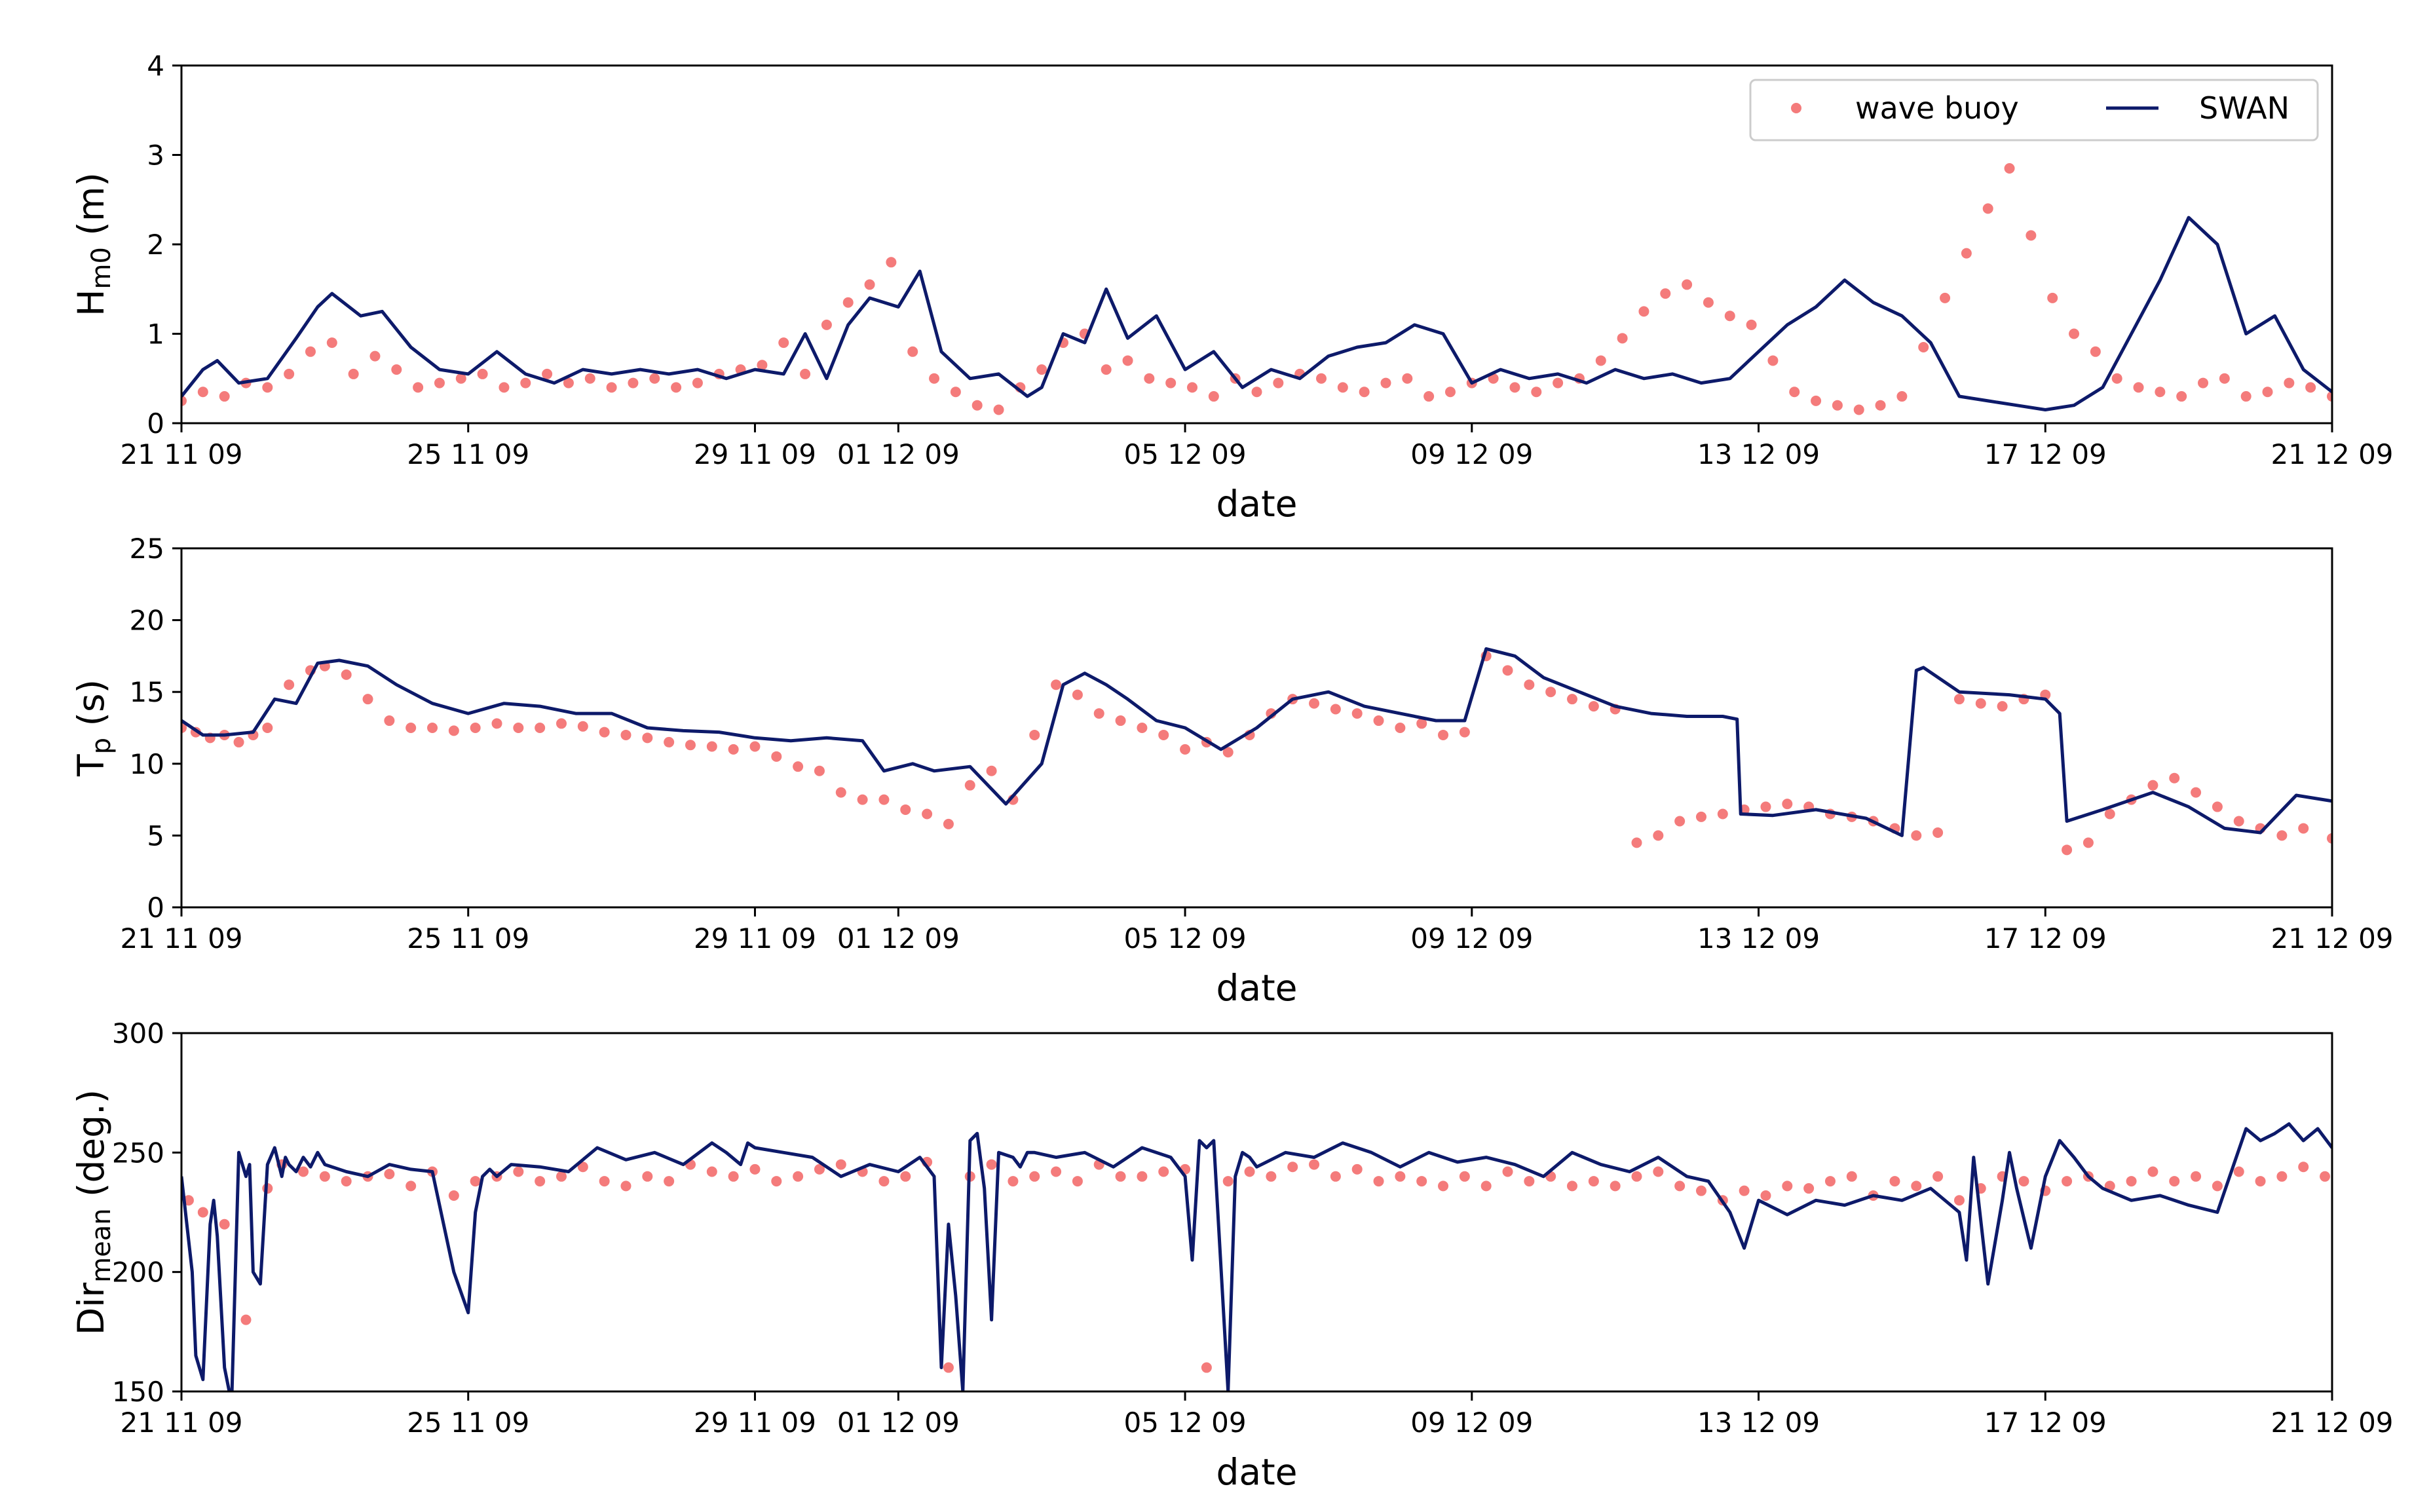 The height and width of the screenshot is (1512, 2412). What do you see at coordinates (102, 746) in the screenshot?
I see `y-axis-label-sub: p` at bounding box center [102, 746].